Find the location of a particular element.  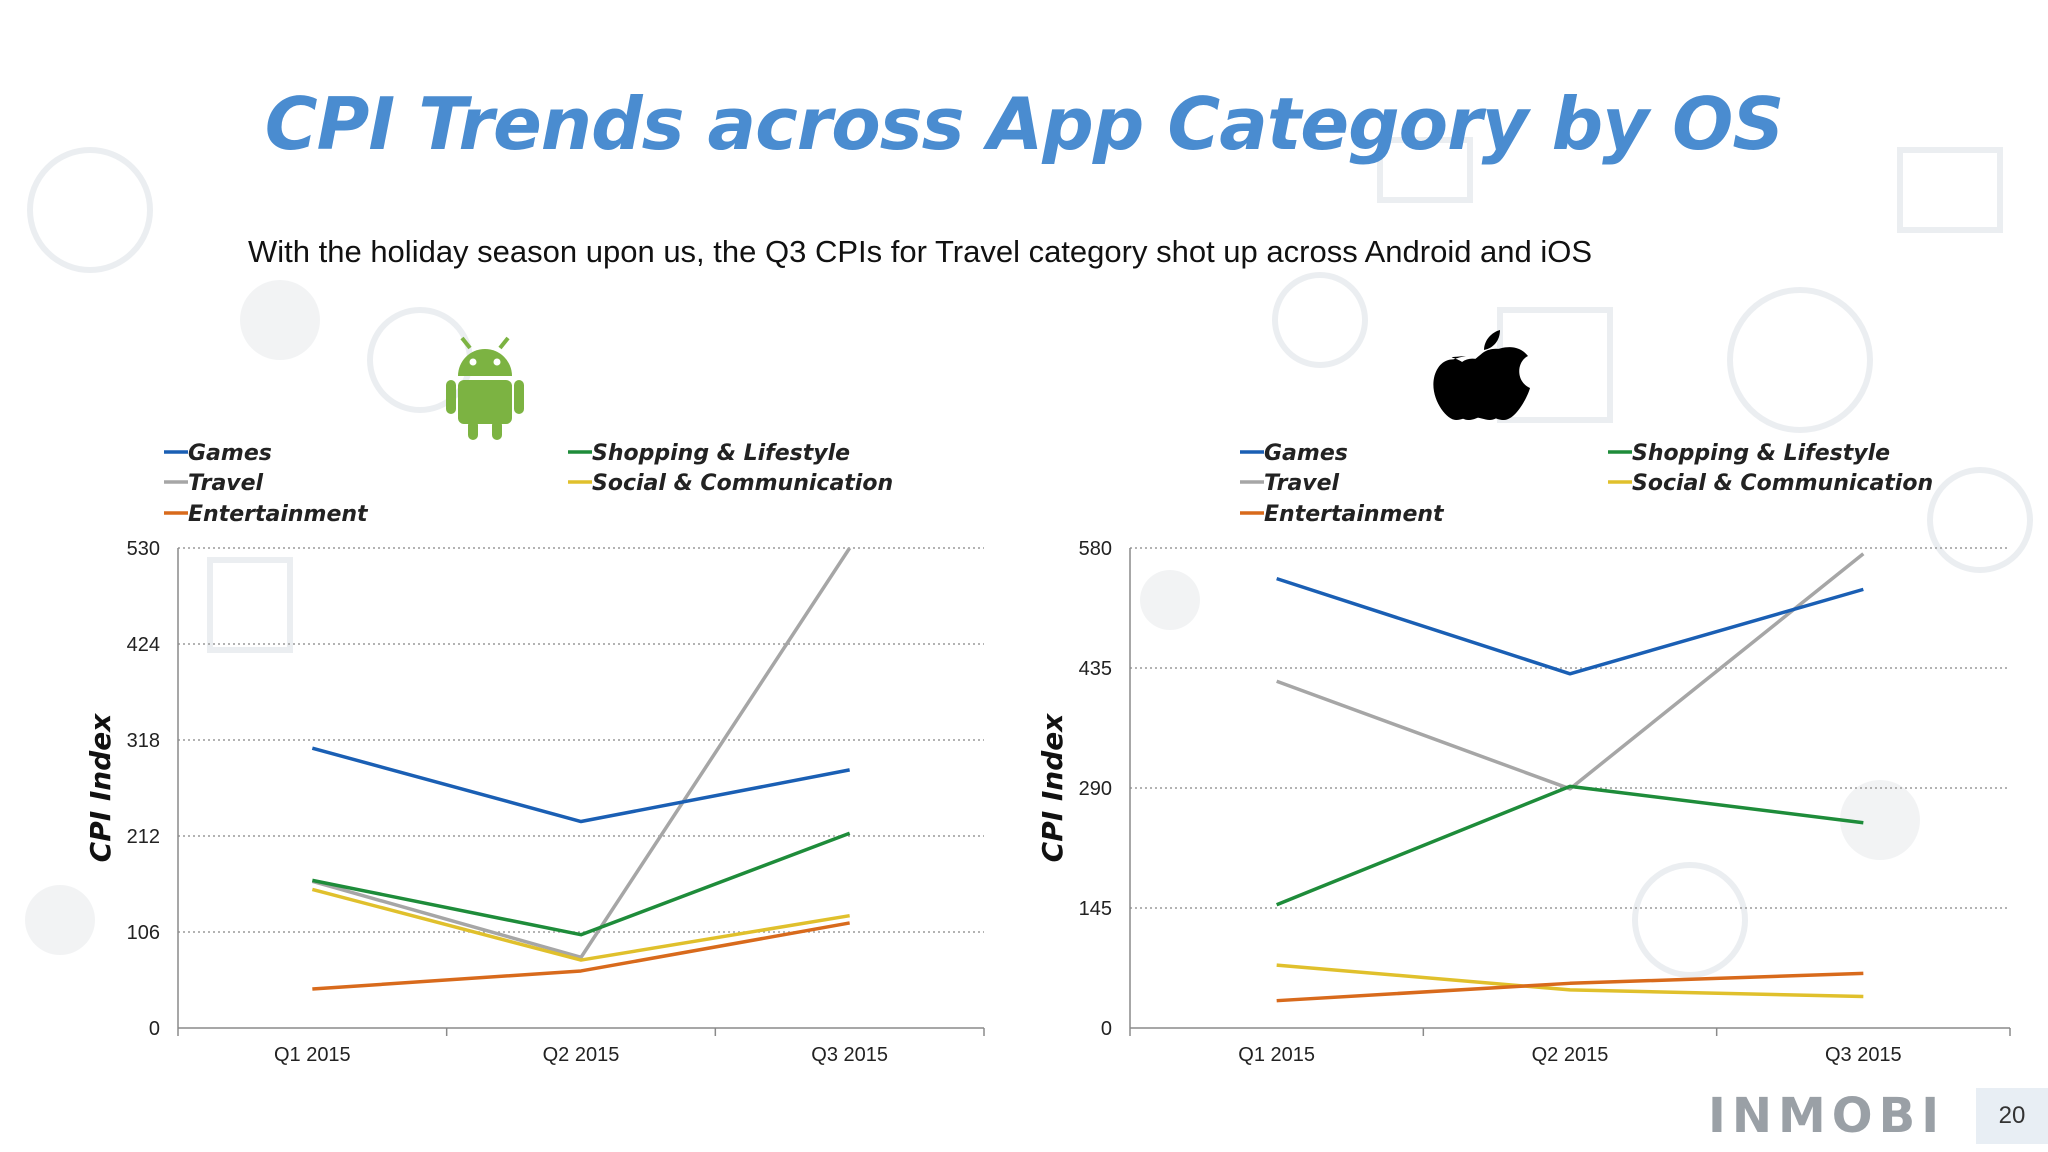

apple-icon is located at coordinates (1481, 375).